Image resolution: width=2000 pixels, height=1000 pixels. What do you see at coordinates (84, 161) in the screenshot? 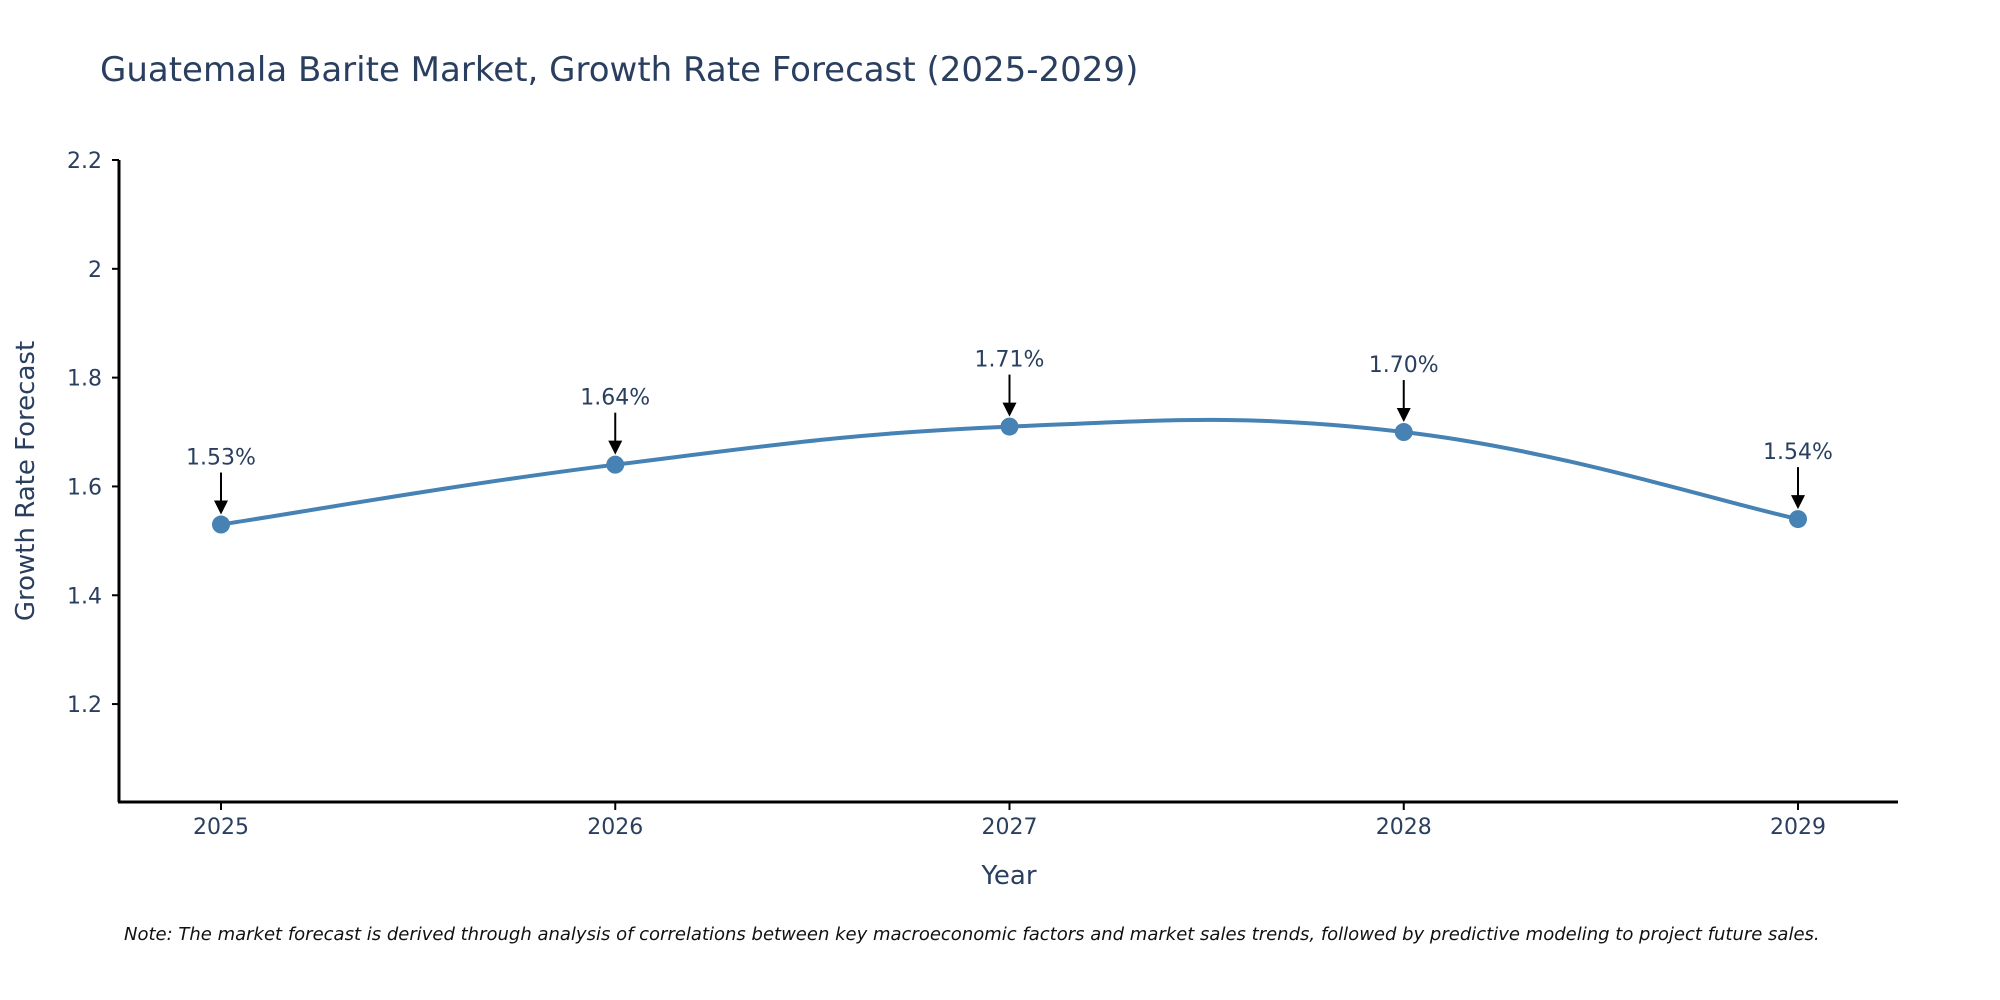
I see `y-tick-label: 2.2` at bounding box center [84, 161].